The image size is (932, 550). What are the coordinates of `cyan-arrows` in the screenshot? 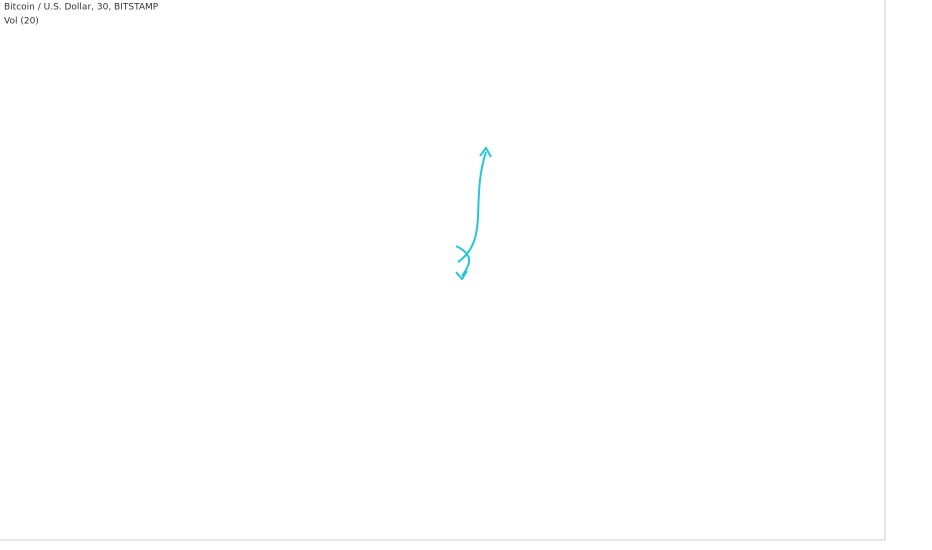 It's located at (473, 213).